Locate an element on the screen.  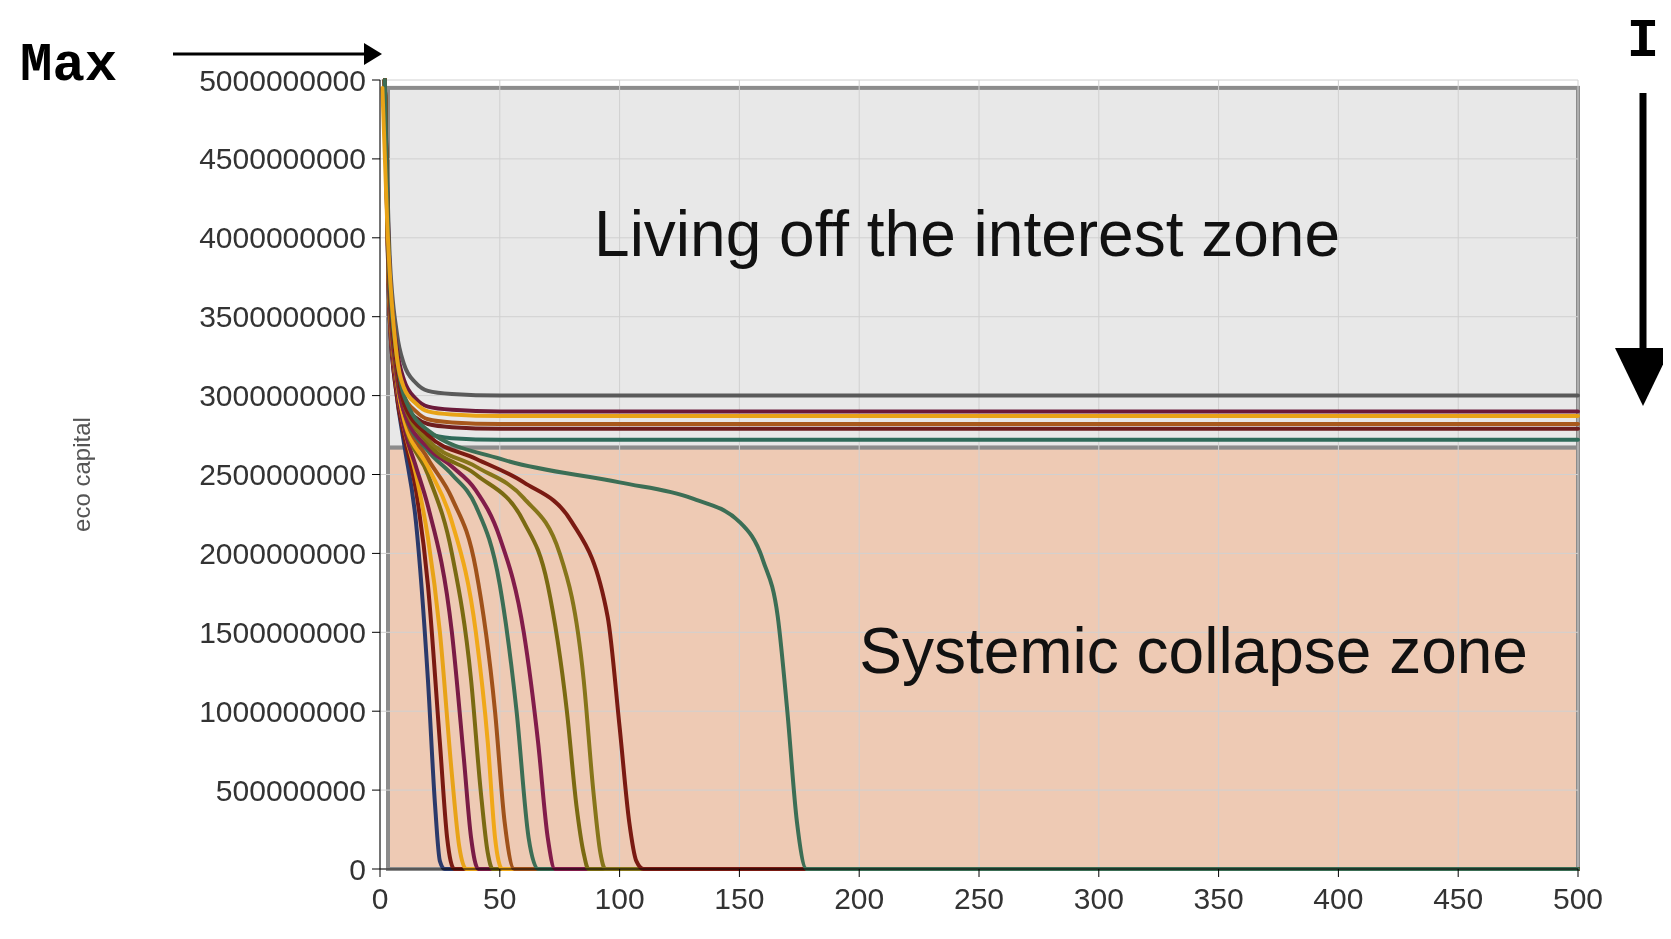
x-tick-label: 350 is located at coordinates (1218, 898).